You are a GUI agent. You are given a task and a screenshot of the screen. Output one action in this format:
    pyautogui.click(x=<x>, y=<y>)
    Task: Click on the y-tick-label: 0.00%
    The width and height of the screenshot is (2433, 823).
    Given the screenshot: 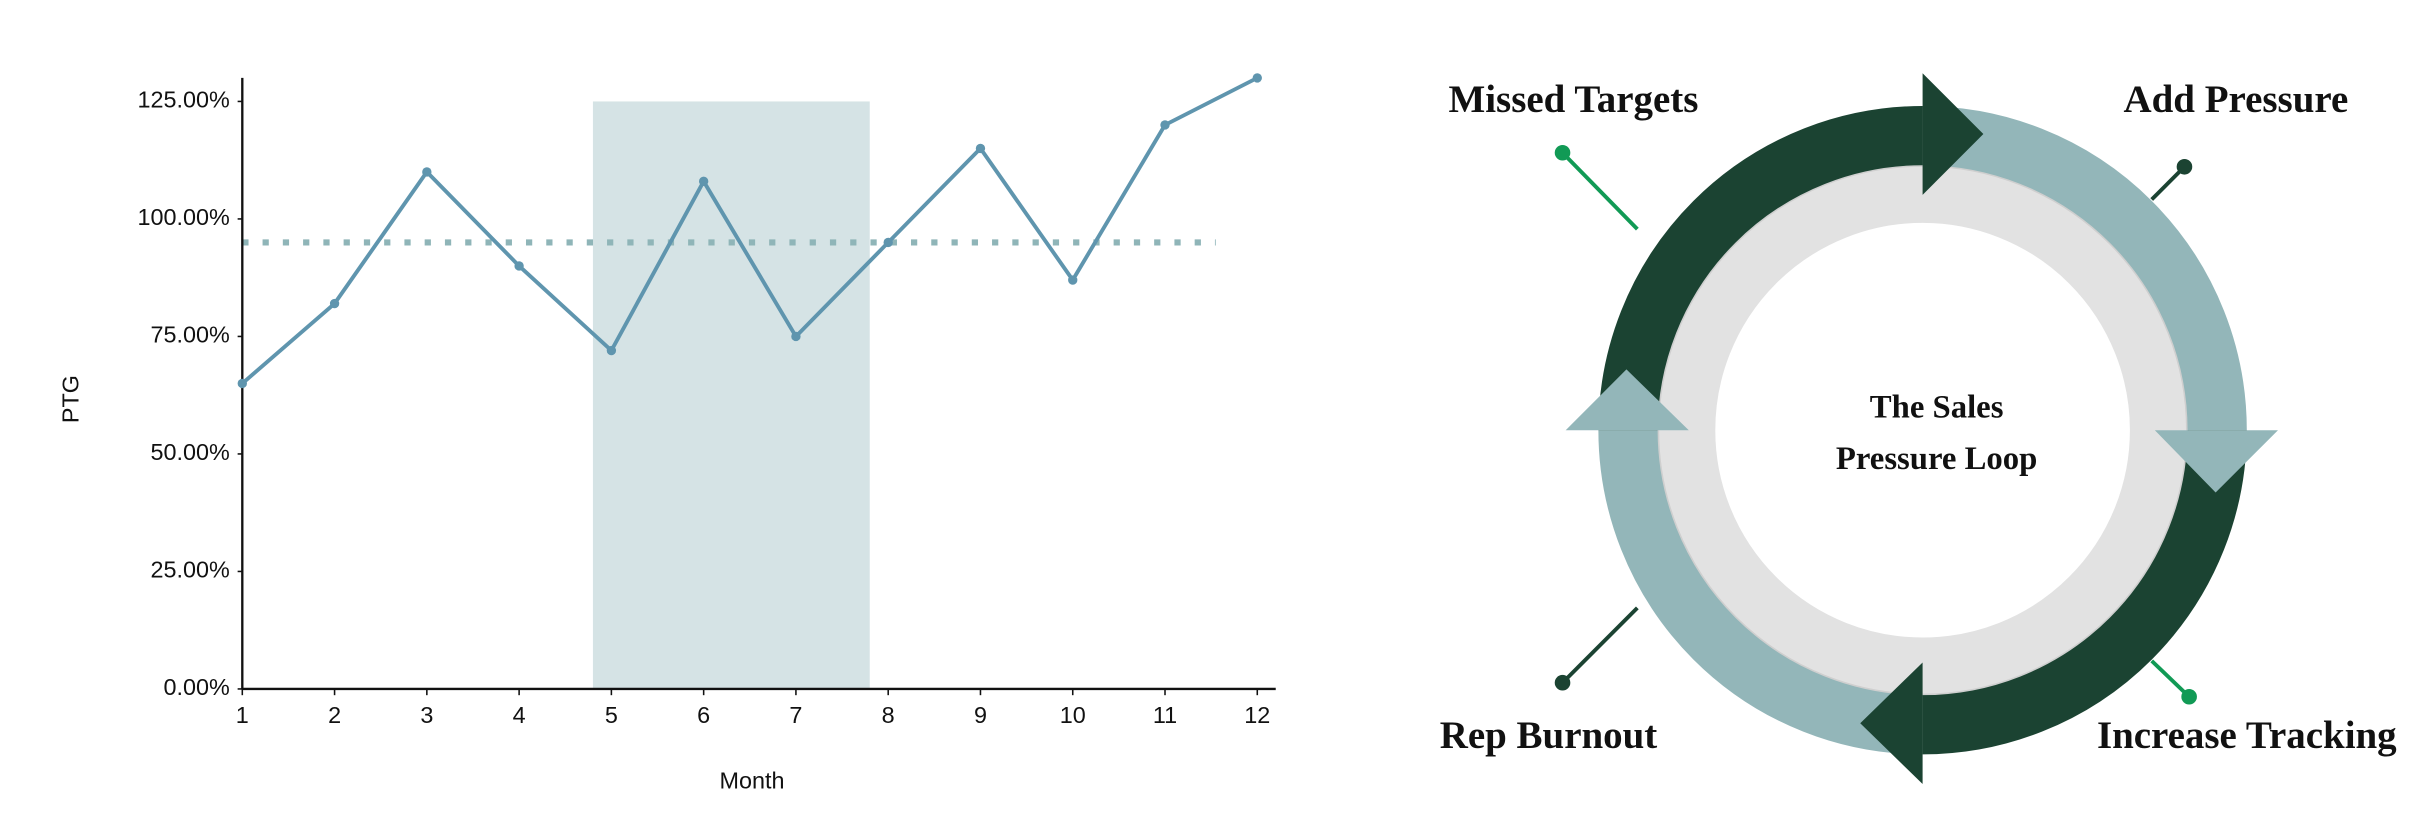 What is the action you would take?
    pyautogui.click(x=197, y=687)
    